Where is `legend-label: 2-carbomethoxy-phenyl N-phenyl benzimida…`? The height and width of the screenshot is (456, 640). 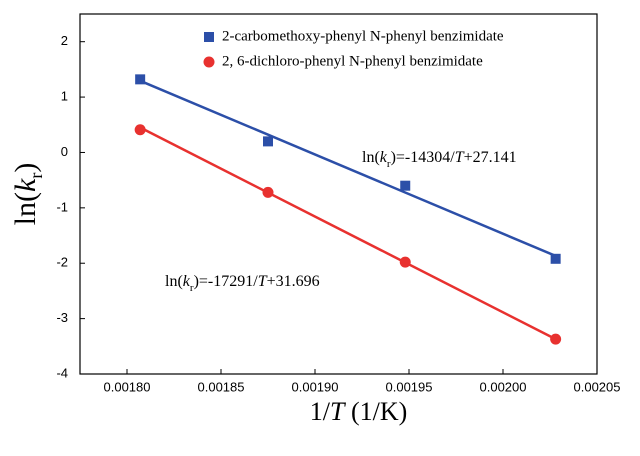 legend-label: 2-carbomethoxy-phenyl N-phenyl benzimida… is located at coordinates (363, 36).